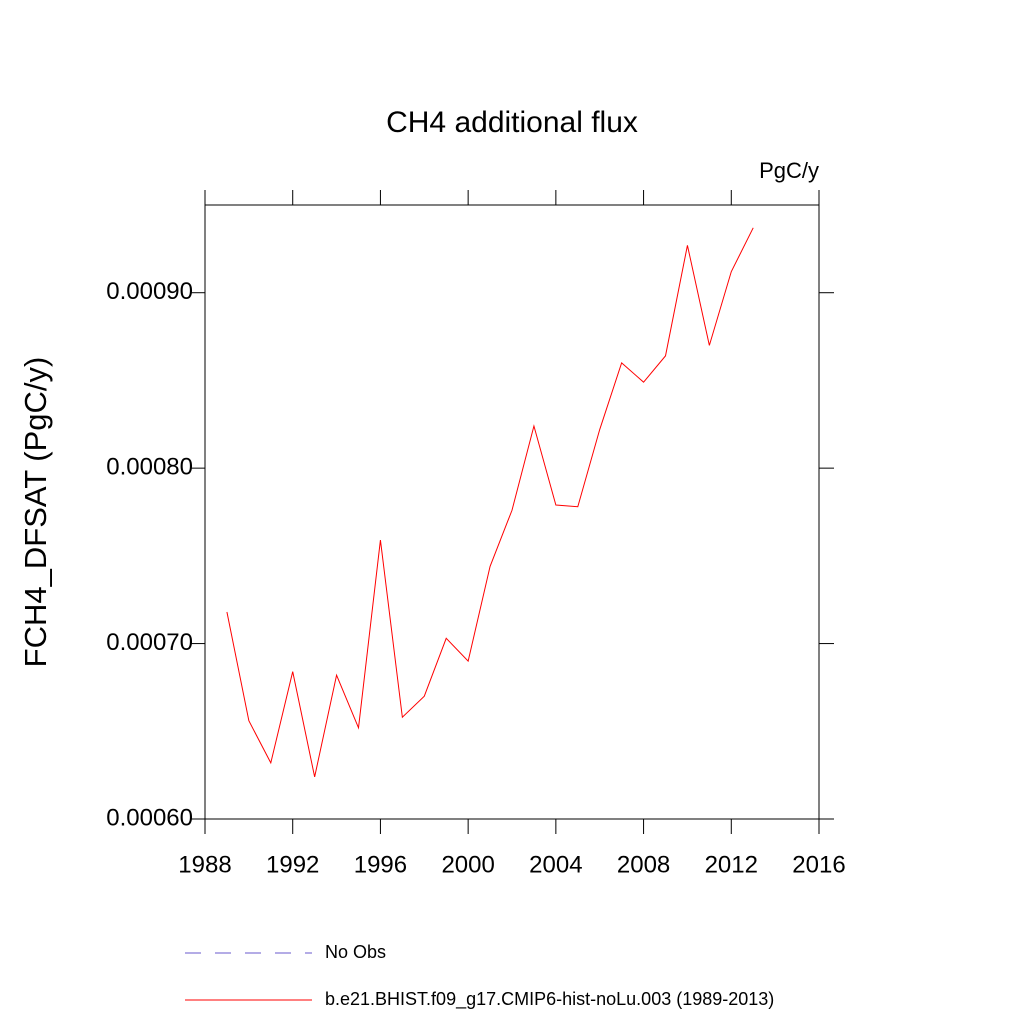 The width and height of the screenshot is (1024, 1024). Describe the element at coordinates (149, 466) in the screenshot. I see `y-tick-label: 0.00080` at that location.